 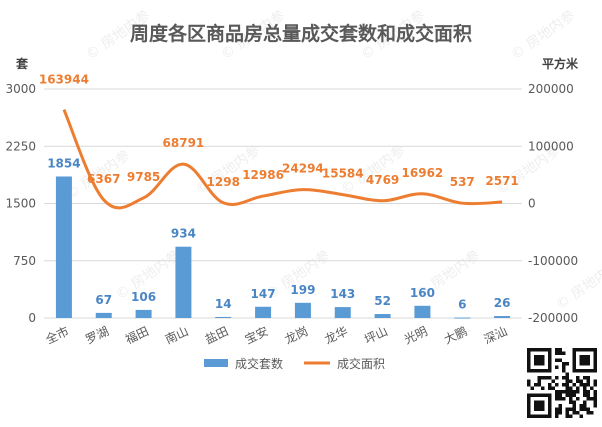 I want to click on x-tick-label: 盐田, so click(x=217, y=335).